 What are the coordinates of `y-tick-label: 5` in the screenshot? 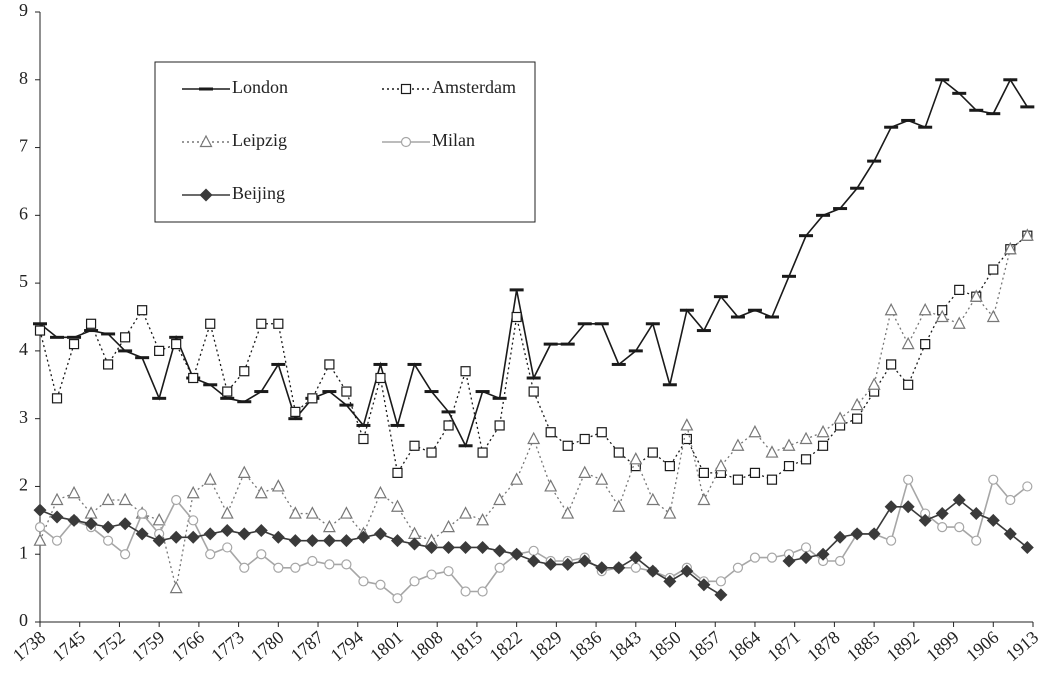 It's located at (23, 281).